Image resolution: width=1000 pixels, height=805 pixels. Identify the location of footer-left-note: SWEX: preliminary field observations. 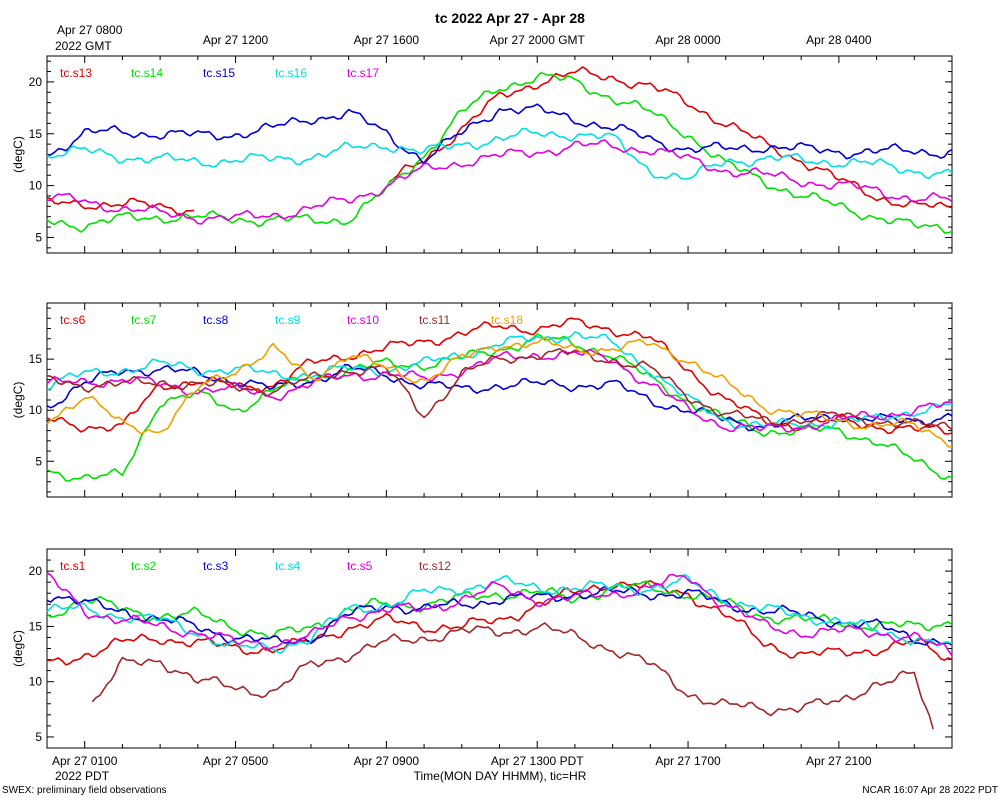
(84, 790).